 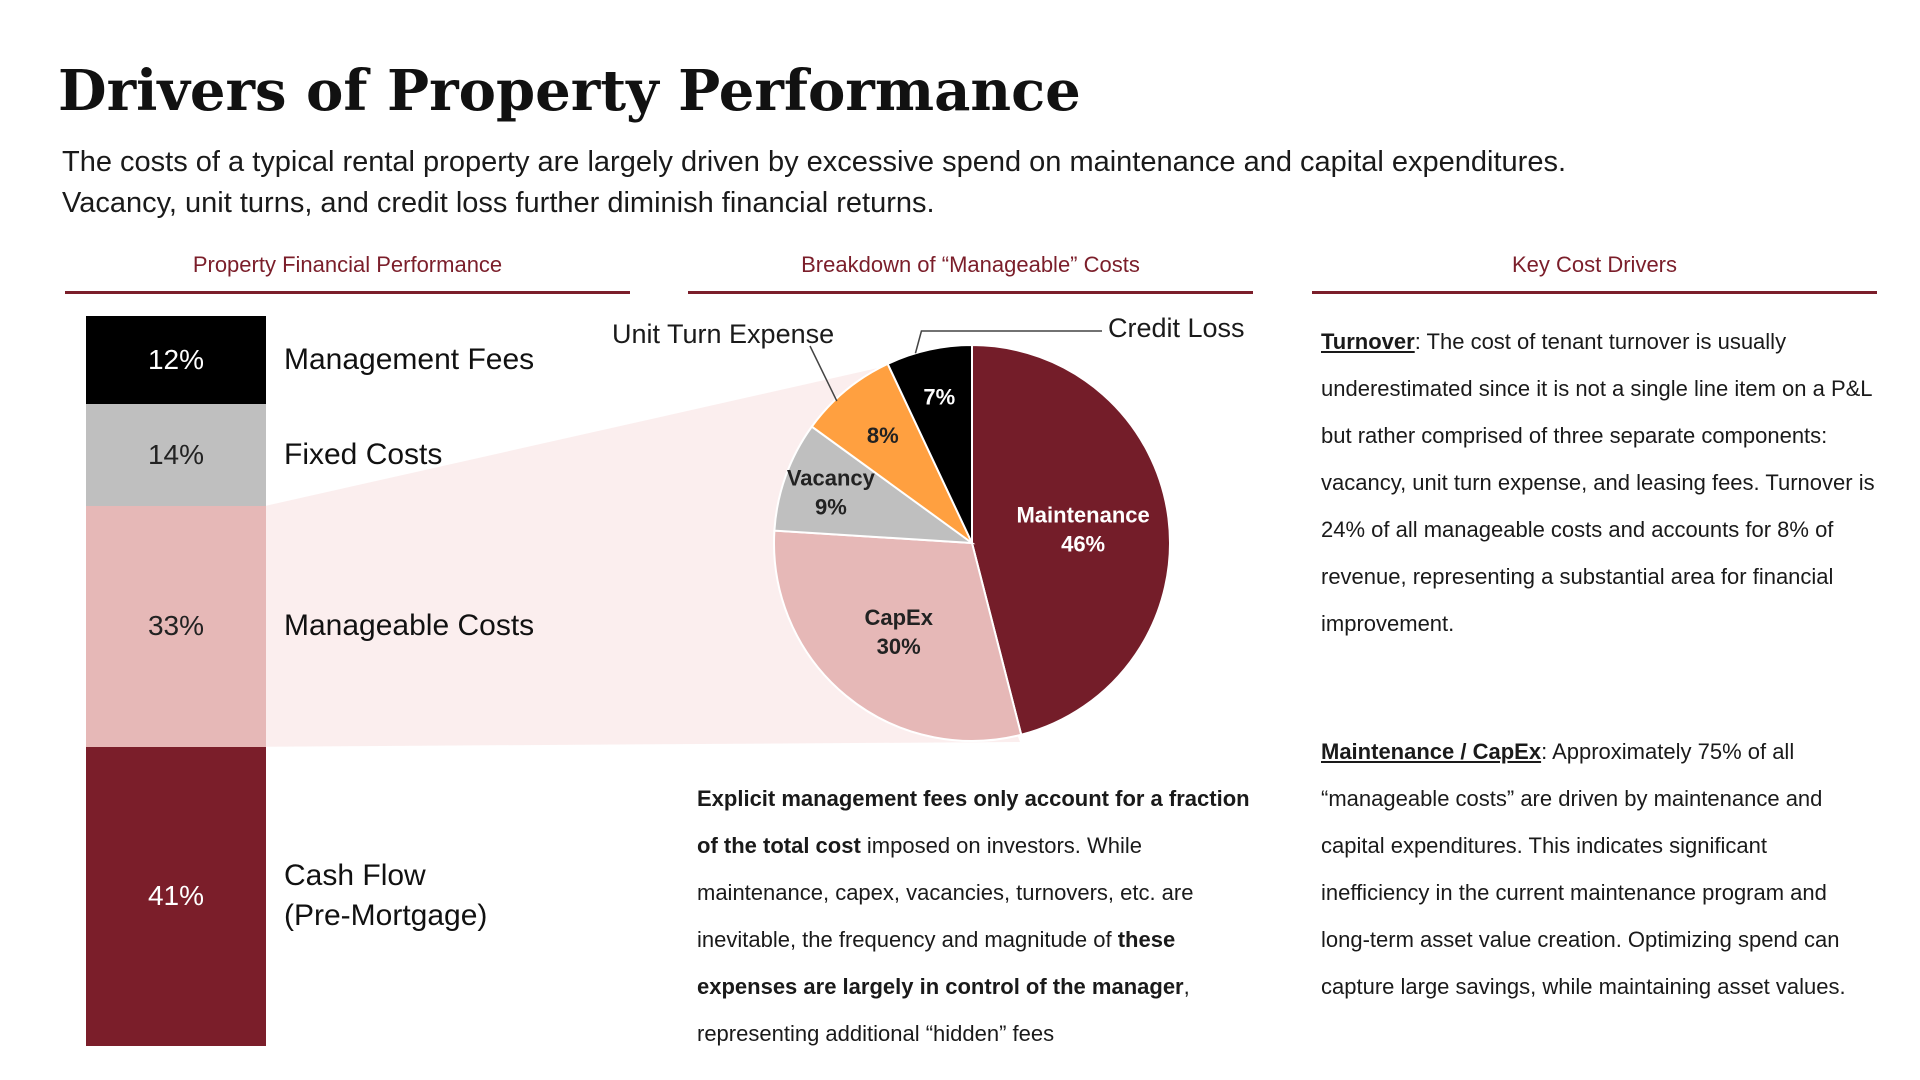 What do you see at coordinates (347, 264) in the screenshot?
I see `section-header-financial-performance: Property Financial Performance` at bounding box center [347, 264].